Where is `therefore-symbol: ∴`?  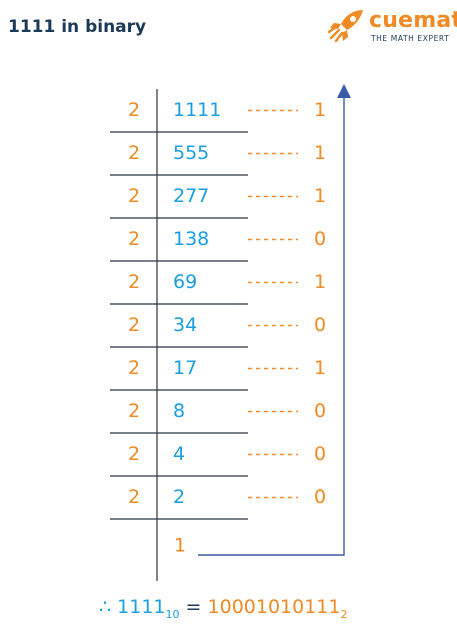 therefore-symbol: ∴ is located at coordinates (105, 607).